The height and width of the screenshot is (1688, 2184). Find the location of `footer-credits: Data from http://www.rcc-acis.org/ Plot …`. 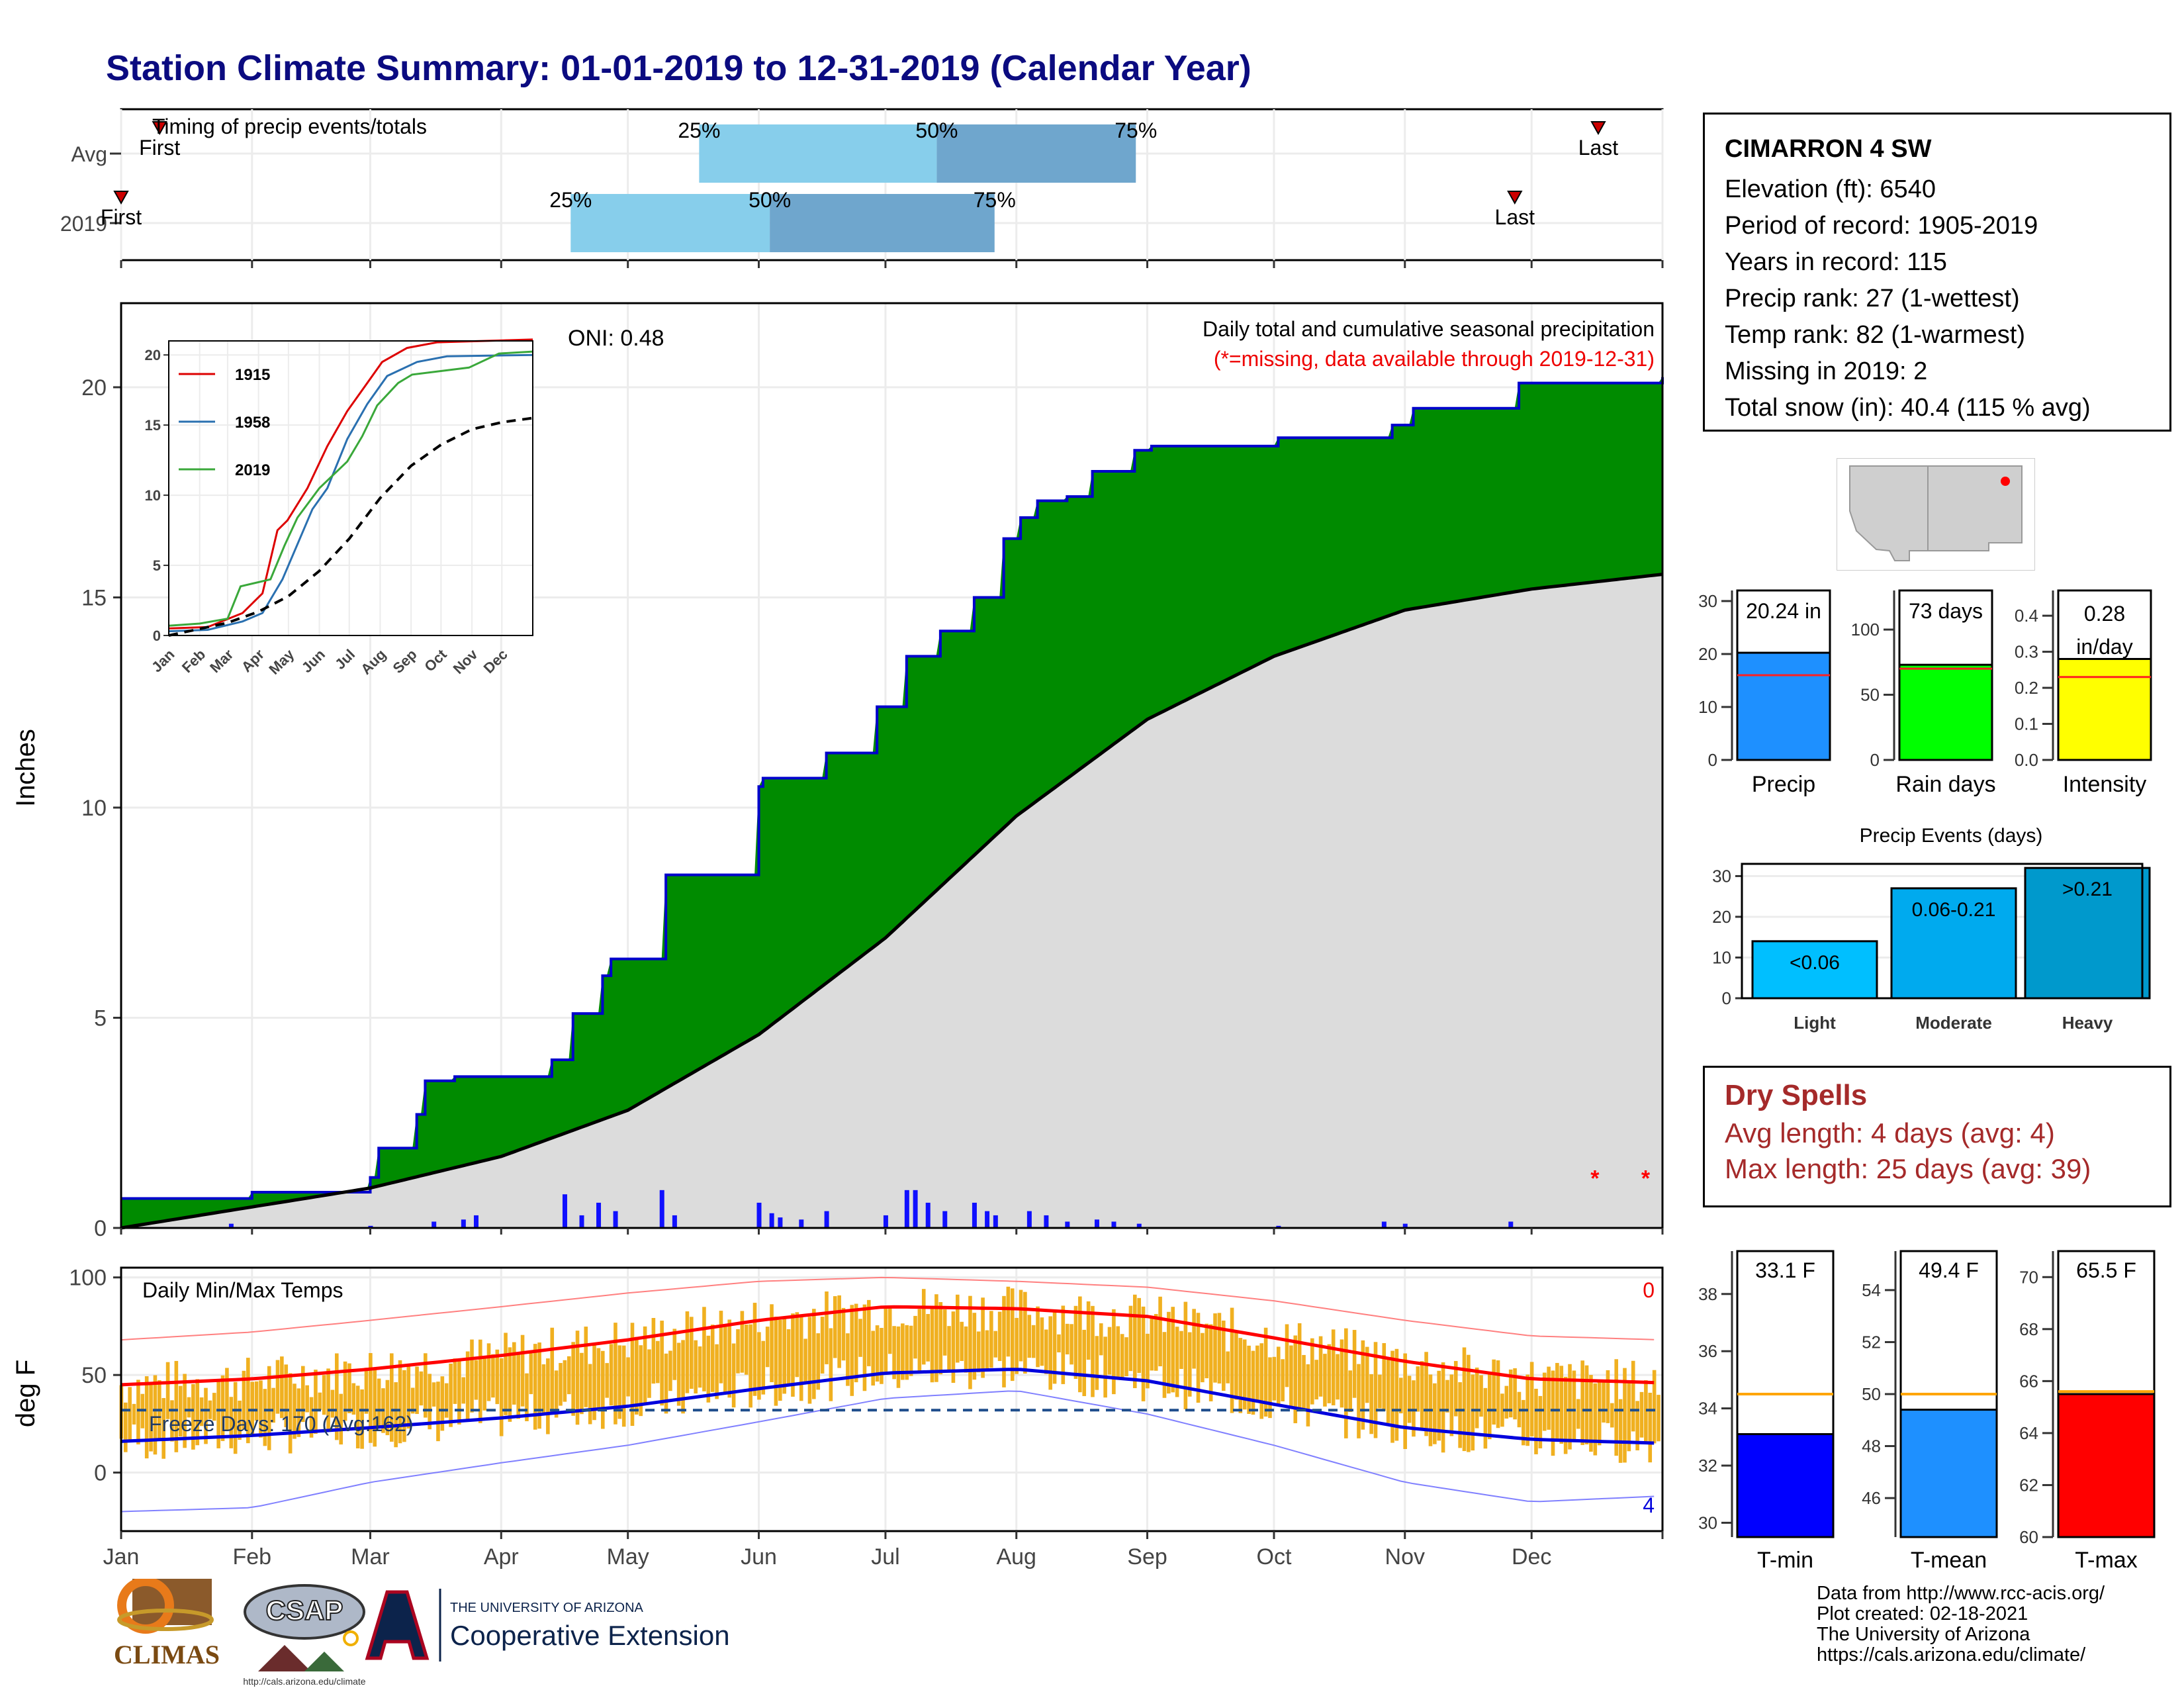

footer-credits: Data from http://www.rcc-acis.org/ Plot … is located at coordinates (1961, 1624).